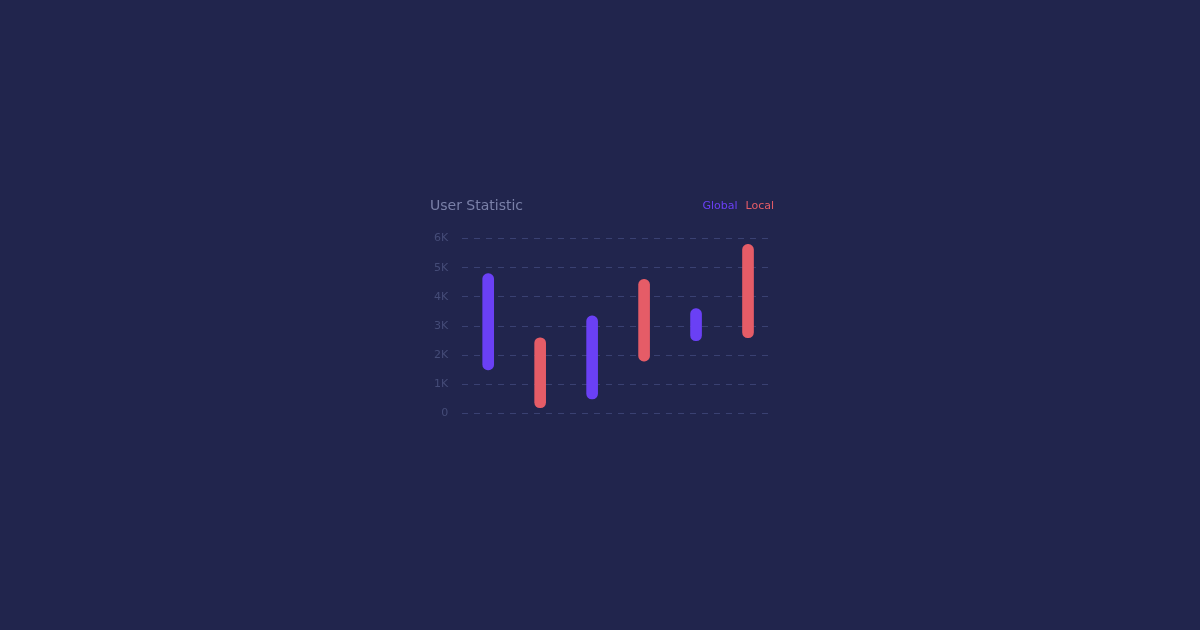 Image resolution: width=1200 pixels, height=630 pixels. What do you see at coordinates (477, 205) in the screenshot?
I see `chart-title: User Statistic` at bounding box center [477, 205].